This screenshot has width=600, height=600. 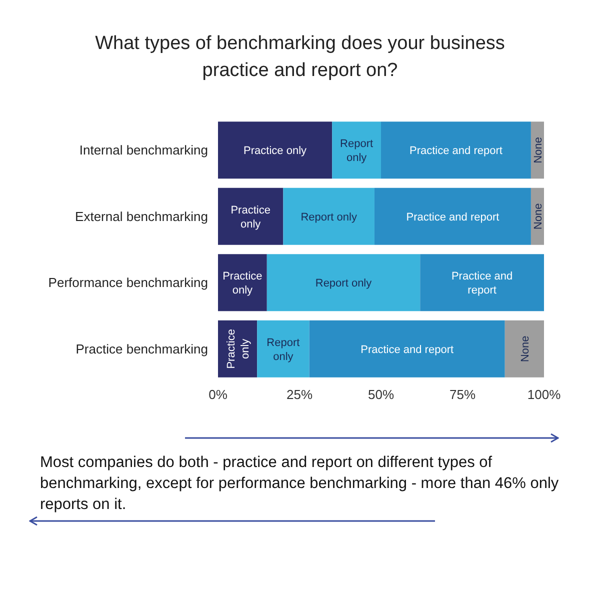 What do you see at coordinates (142, 348) in the screenshot?
I see `y-tick-label: Practice benchmarking` at bounding box center [142, 348].